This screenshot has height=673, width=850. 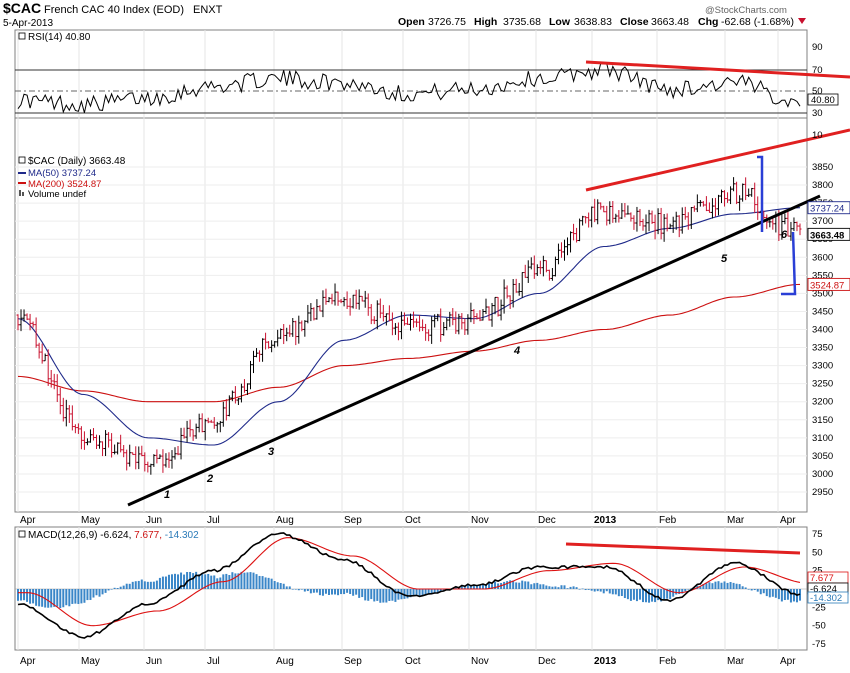 What do you see at coordinates (828, 208) in the screenshot?
I see `ma50-last-box` at bounding box center [828, 208].